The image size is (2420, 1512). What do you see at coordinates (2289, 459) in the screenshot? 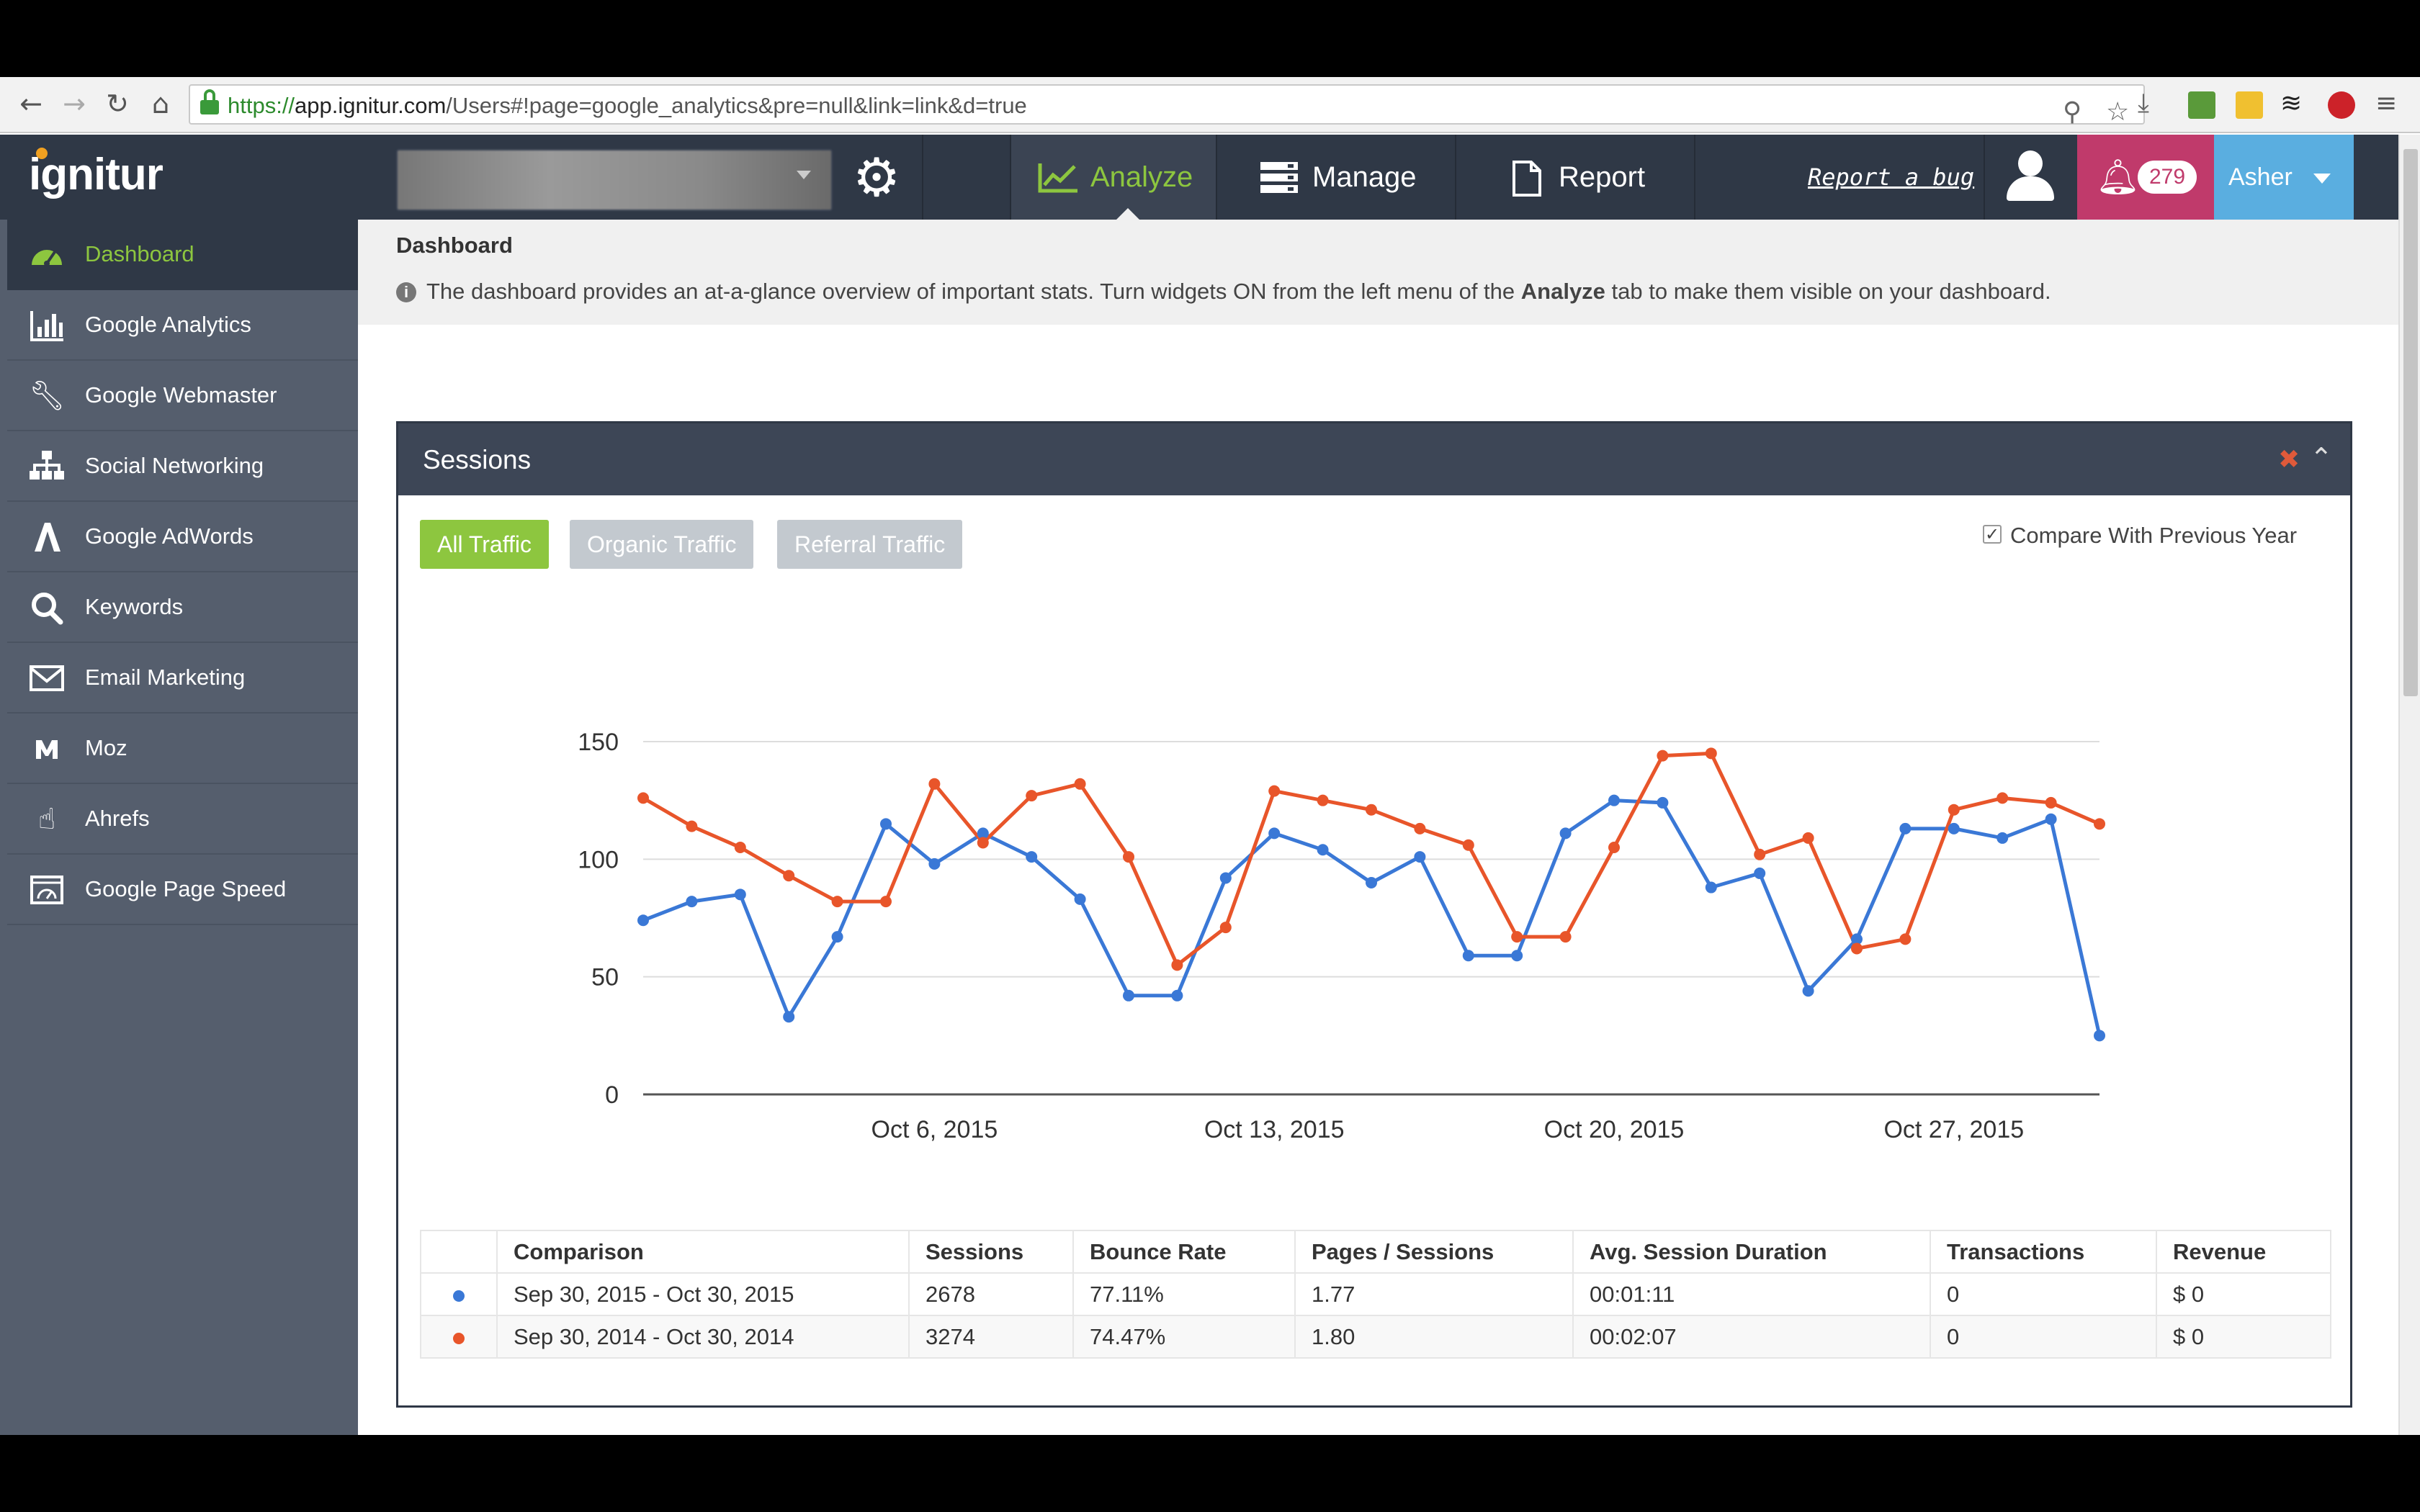
I see `close-icon: ✖` at bounding box center [2289, 459].